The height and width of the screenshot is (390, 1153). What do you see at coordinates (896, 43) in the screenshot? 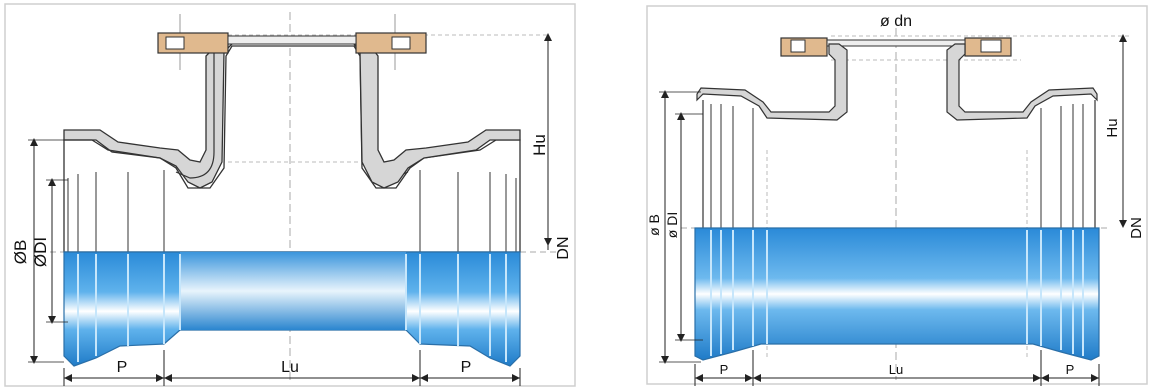
I see `branch-top-plate-right` at bounding box center [896, 43].